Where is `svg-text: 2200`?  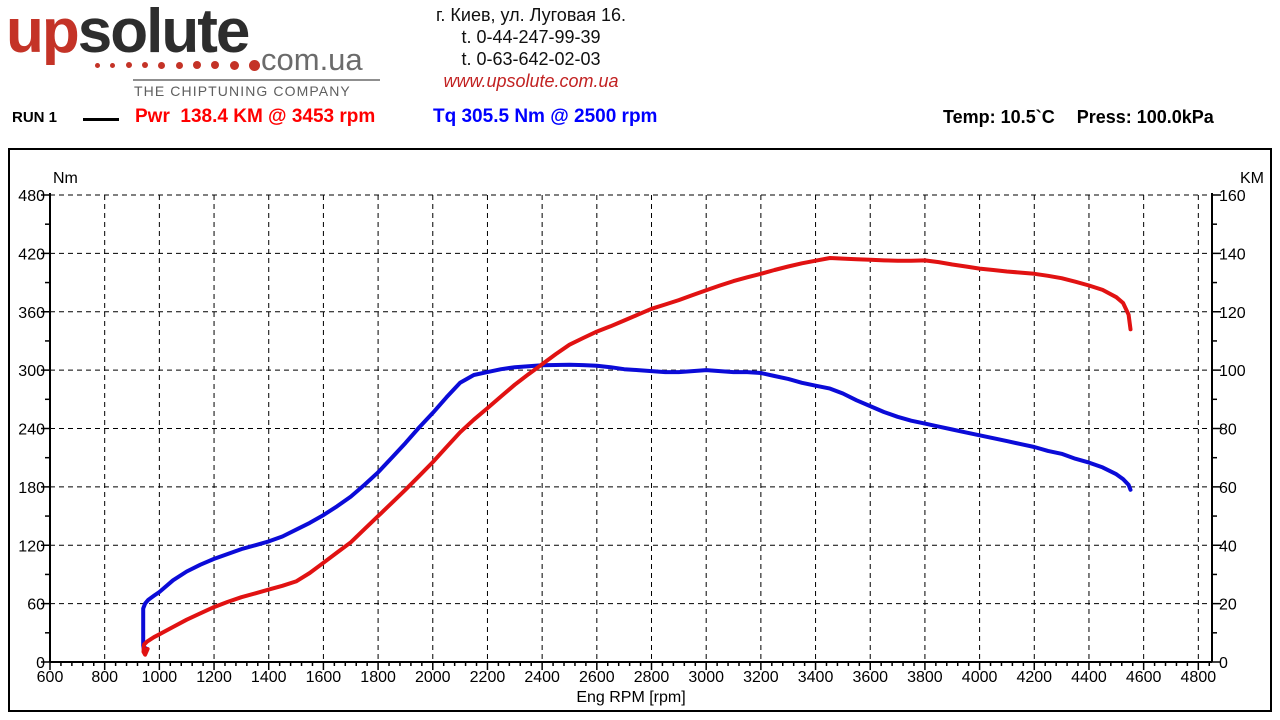
svg-text: 2200 is located at coordinates (488, 677).